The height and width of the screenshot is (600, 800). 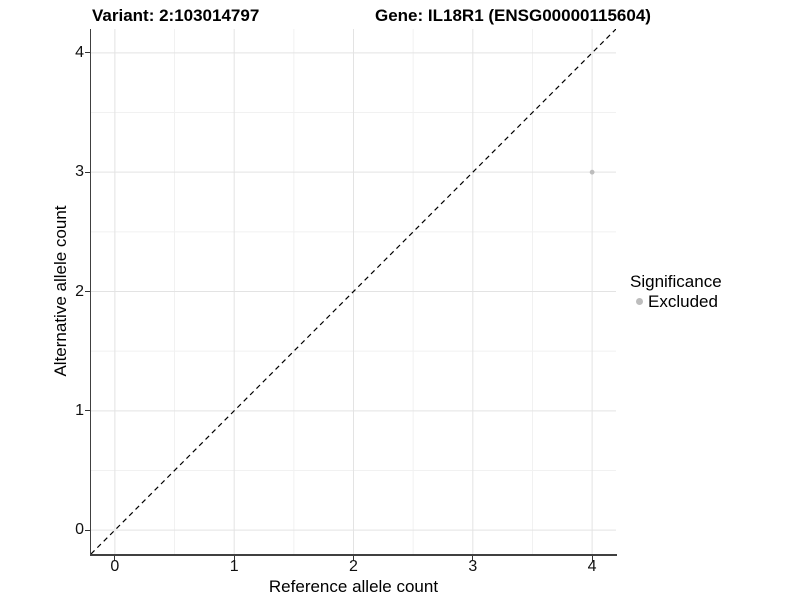 I want to click on legend-entry-excluded: Excluded, so click(x=676, y=301).